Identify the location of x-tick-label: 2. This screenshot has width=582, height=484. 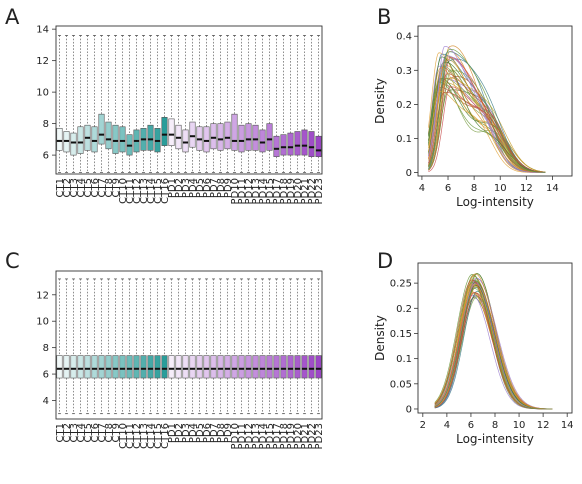
(423, 425).